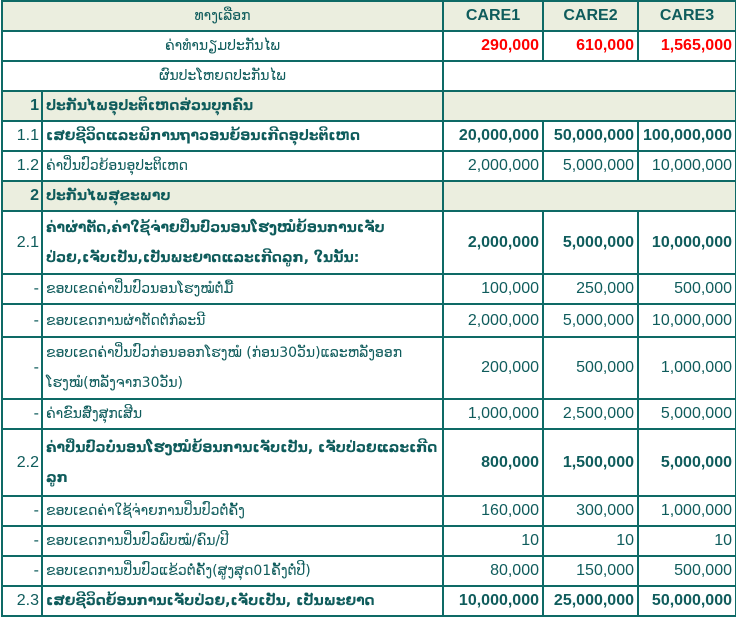 The width and height of the screenshot is (736, 617). Describe the element at coordinates (590, 541) in the screenshot. I see `value-care2: 10` at that location.